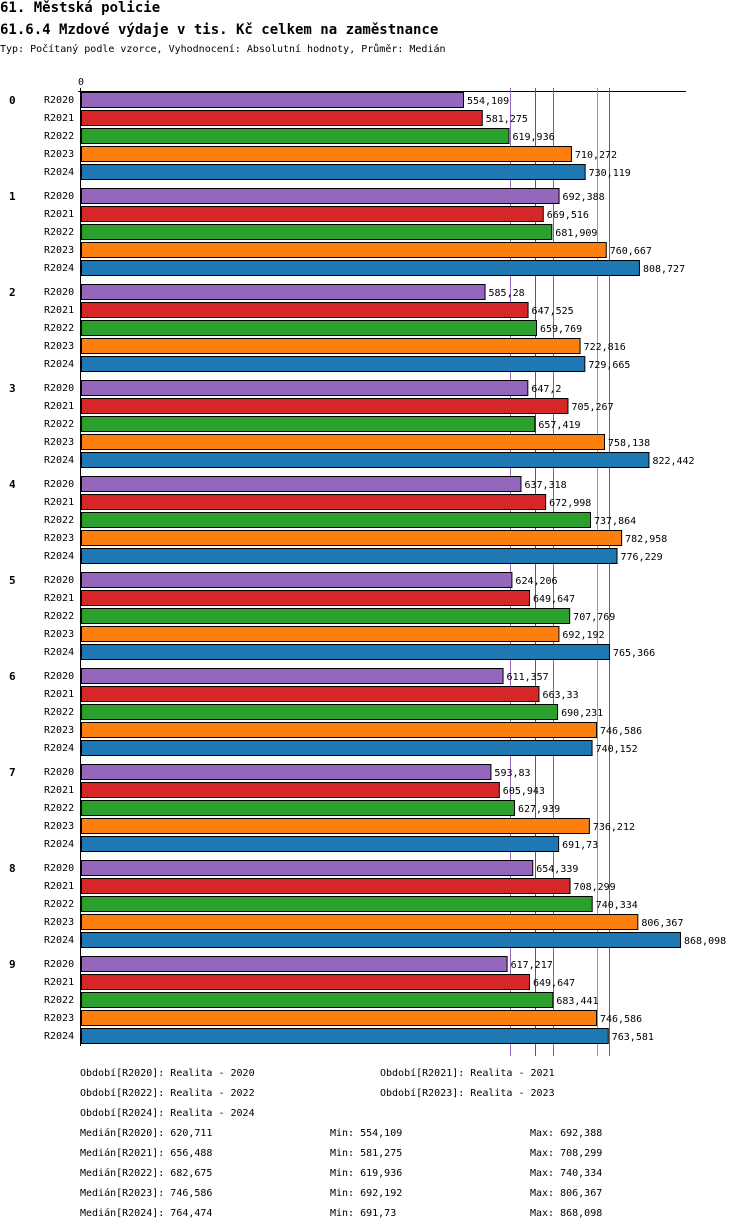 The image size is (750, 1232). Describe the element at coordinates (617, 749) in the screenshot. I see `value-label-6-r2024: 740,152` at that location.